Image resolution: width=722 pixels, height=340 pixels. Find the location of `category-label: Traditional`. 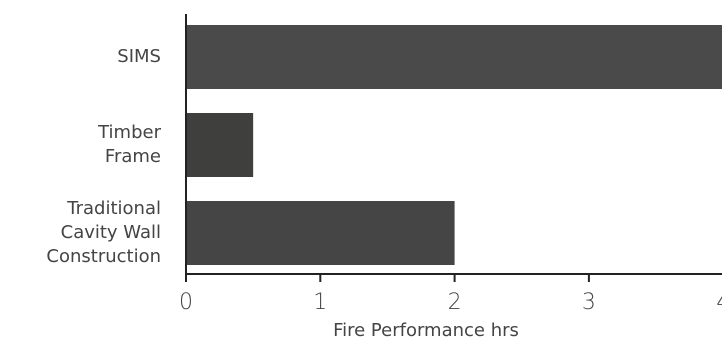

category-label: Traditional is located at coordinates (113, 208).